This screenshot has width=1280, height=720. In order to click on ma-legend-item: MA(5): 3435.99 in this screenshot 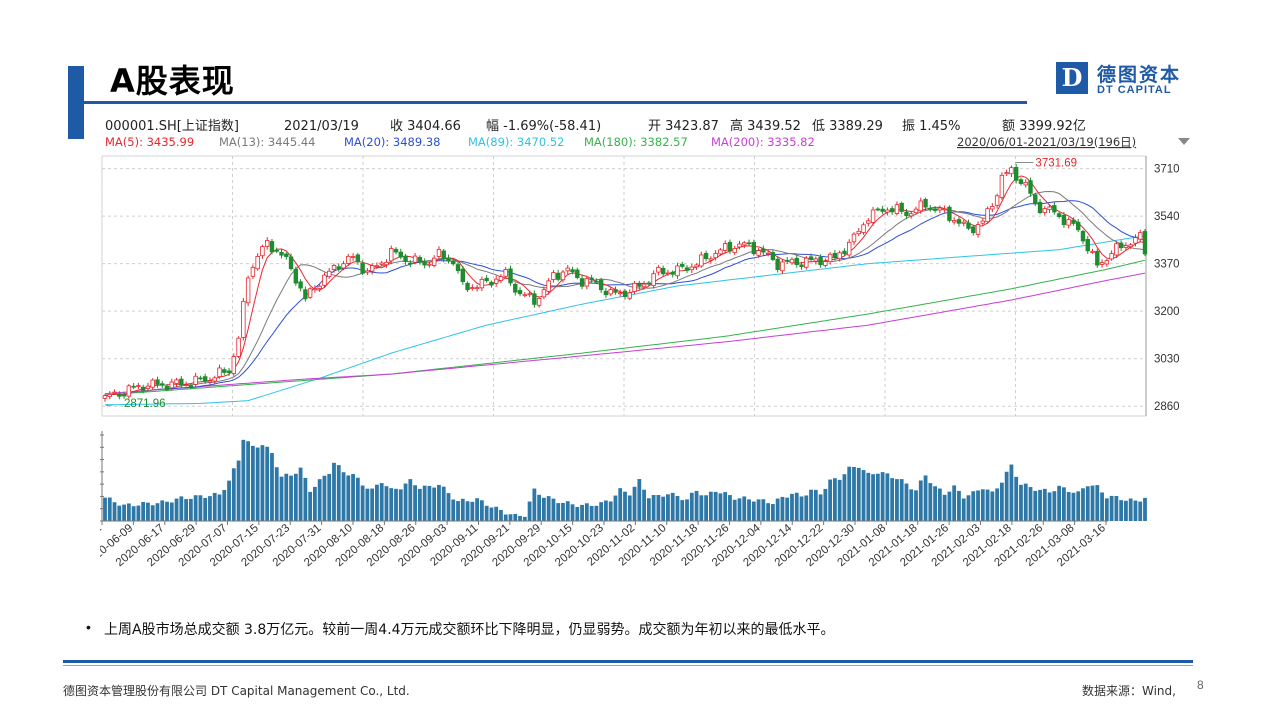, I will do `click(149, 142)`.